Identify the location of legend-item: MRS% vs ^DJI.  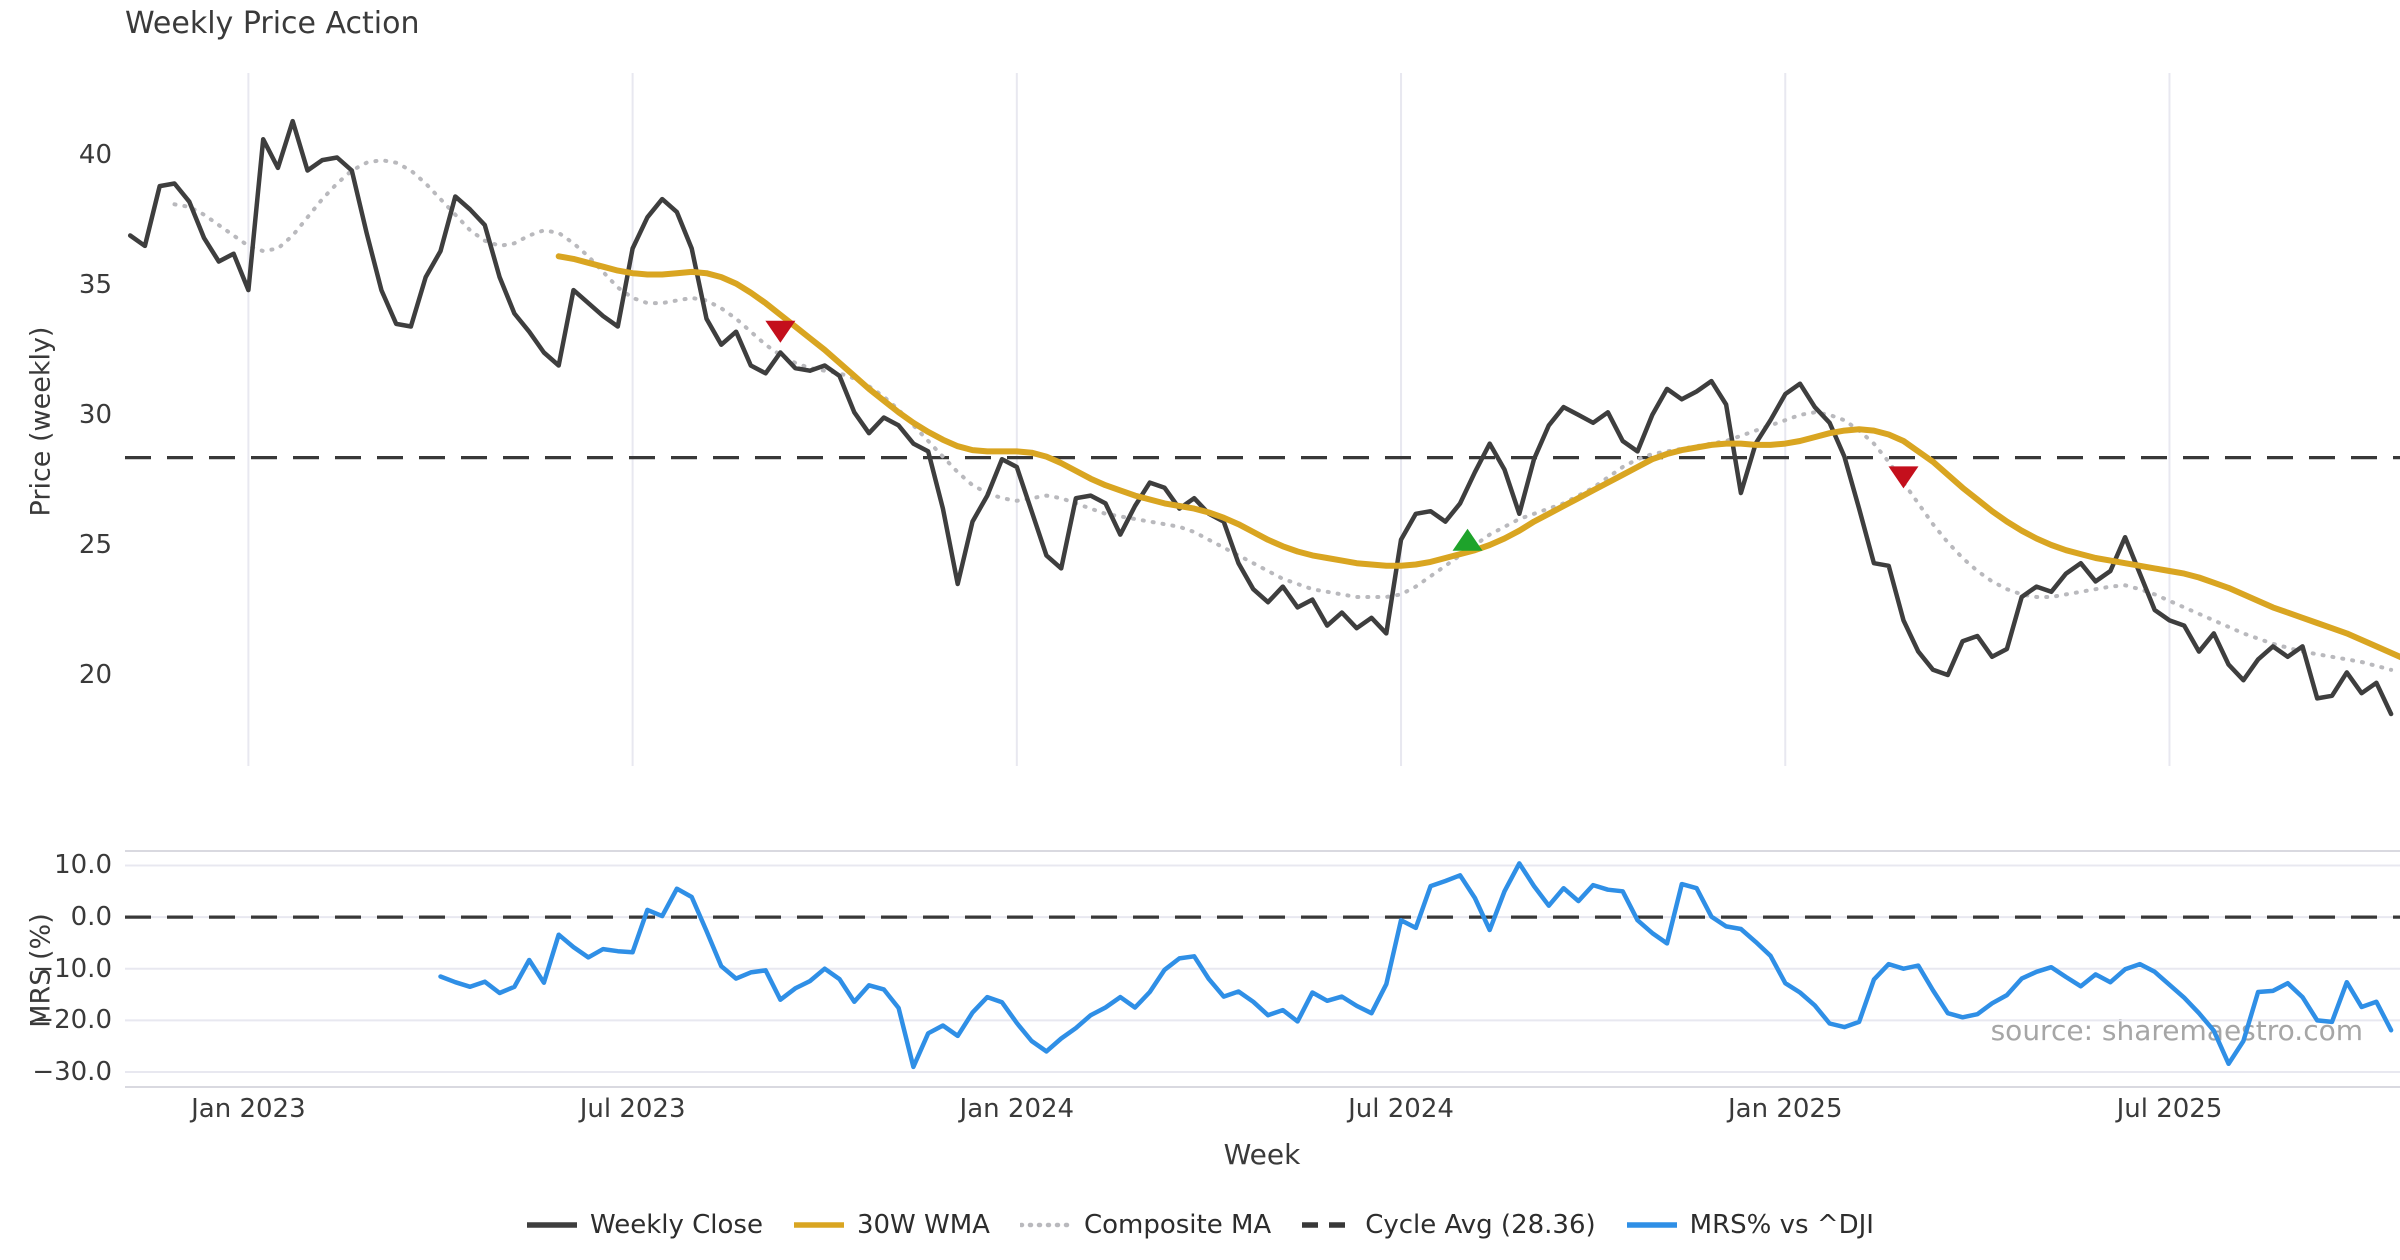
(1750, 1225).